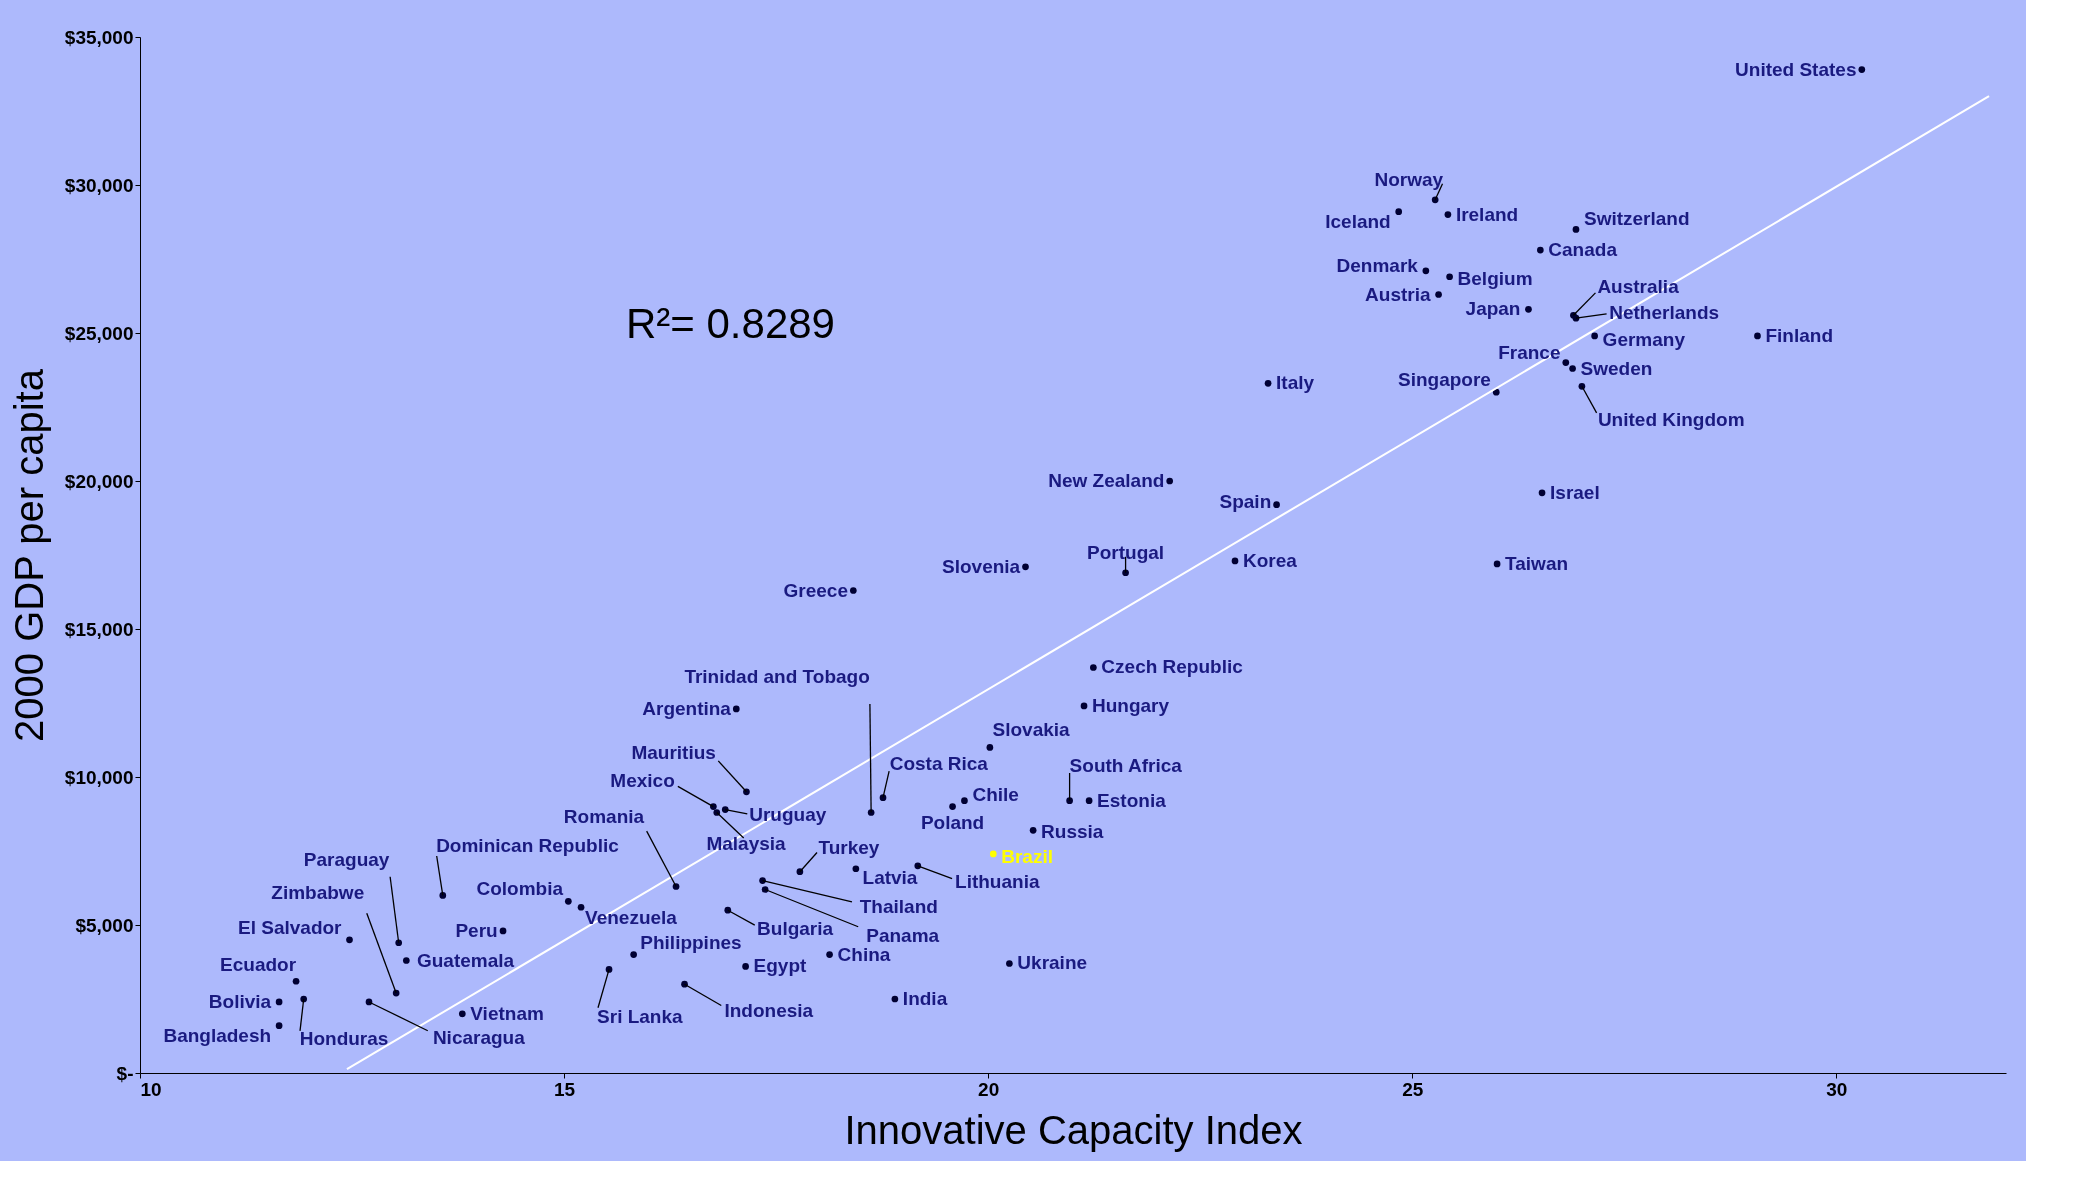 The height and width of the screenshot is (1193, 2087). What do you see at coordinates (217, 1036) in the screenshot?
I see `annotation: Bangladesh` at bounding box center [217, 1036].